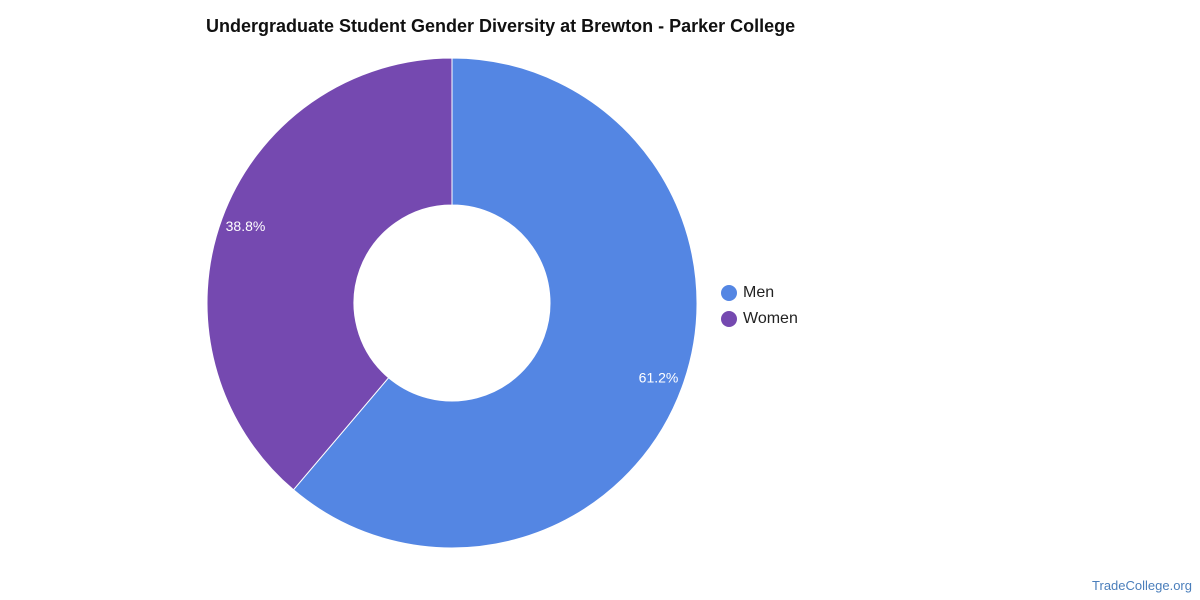 The width and height of the screenshot is (1200, 600). What do you see at coordinates (770, 318) in the screenshot?
I see `legend-label-women: Women` at bounding box center [770, 318].